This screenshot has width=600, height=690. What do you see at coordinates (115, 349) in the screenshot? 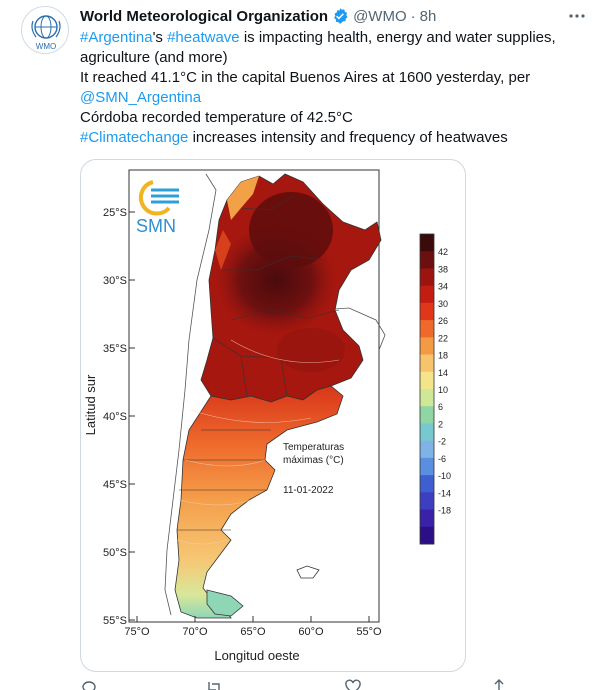
I see `lat-tick-label: 35°S` at bounding box center [115, 349].